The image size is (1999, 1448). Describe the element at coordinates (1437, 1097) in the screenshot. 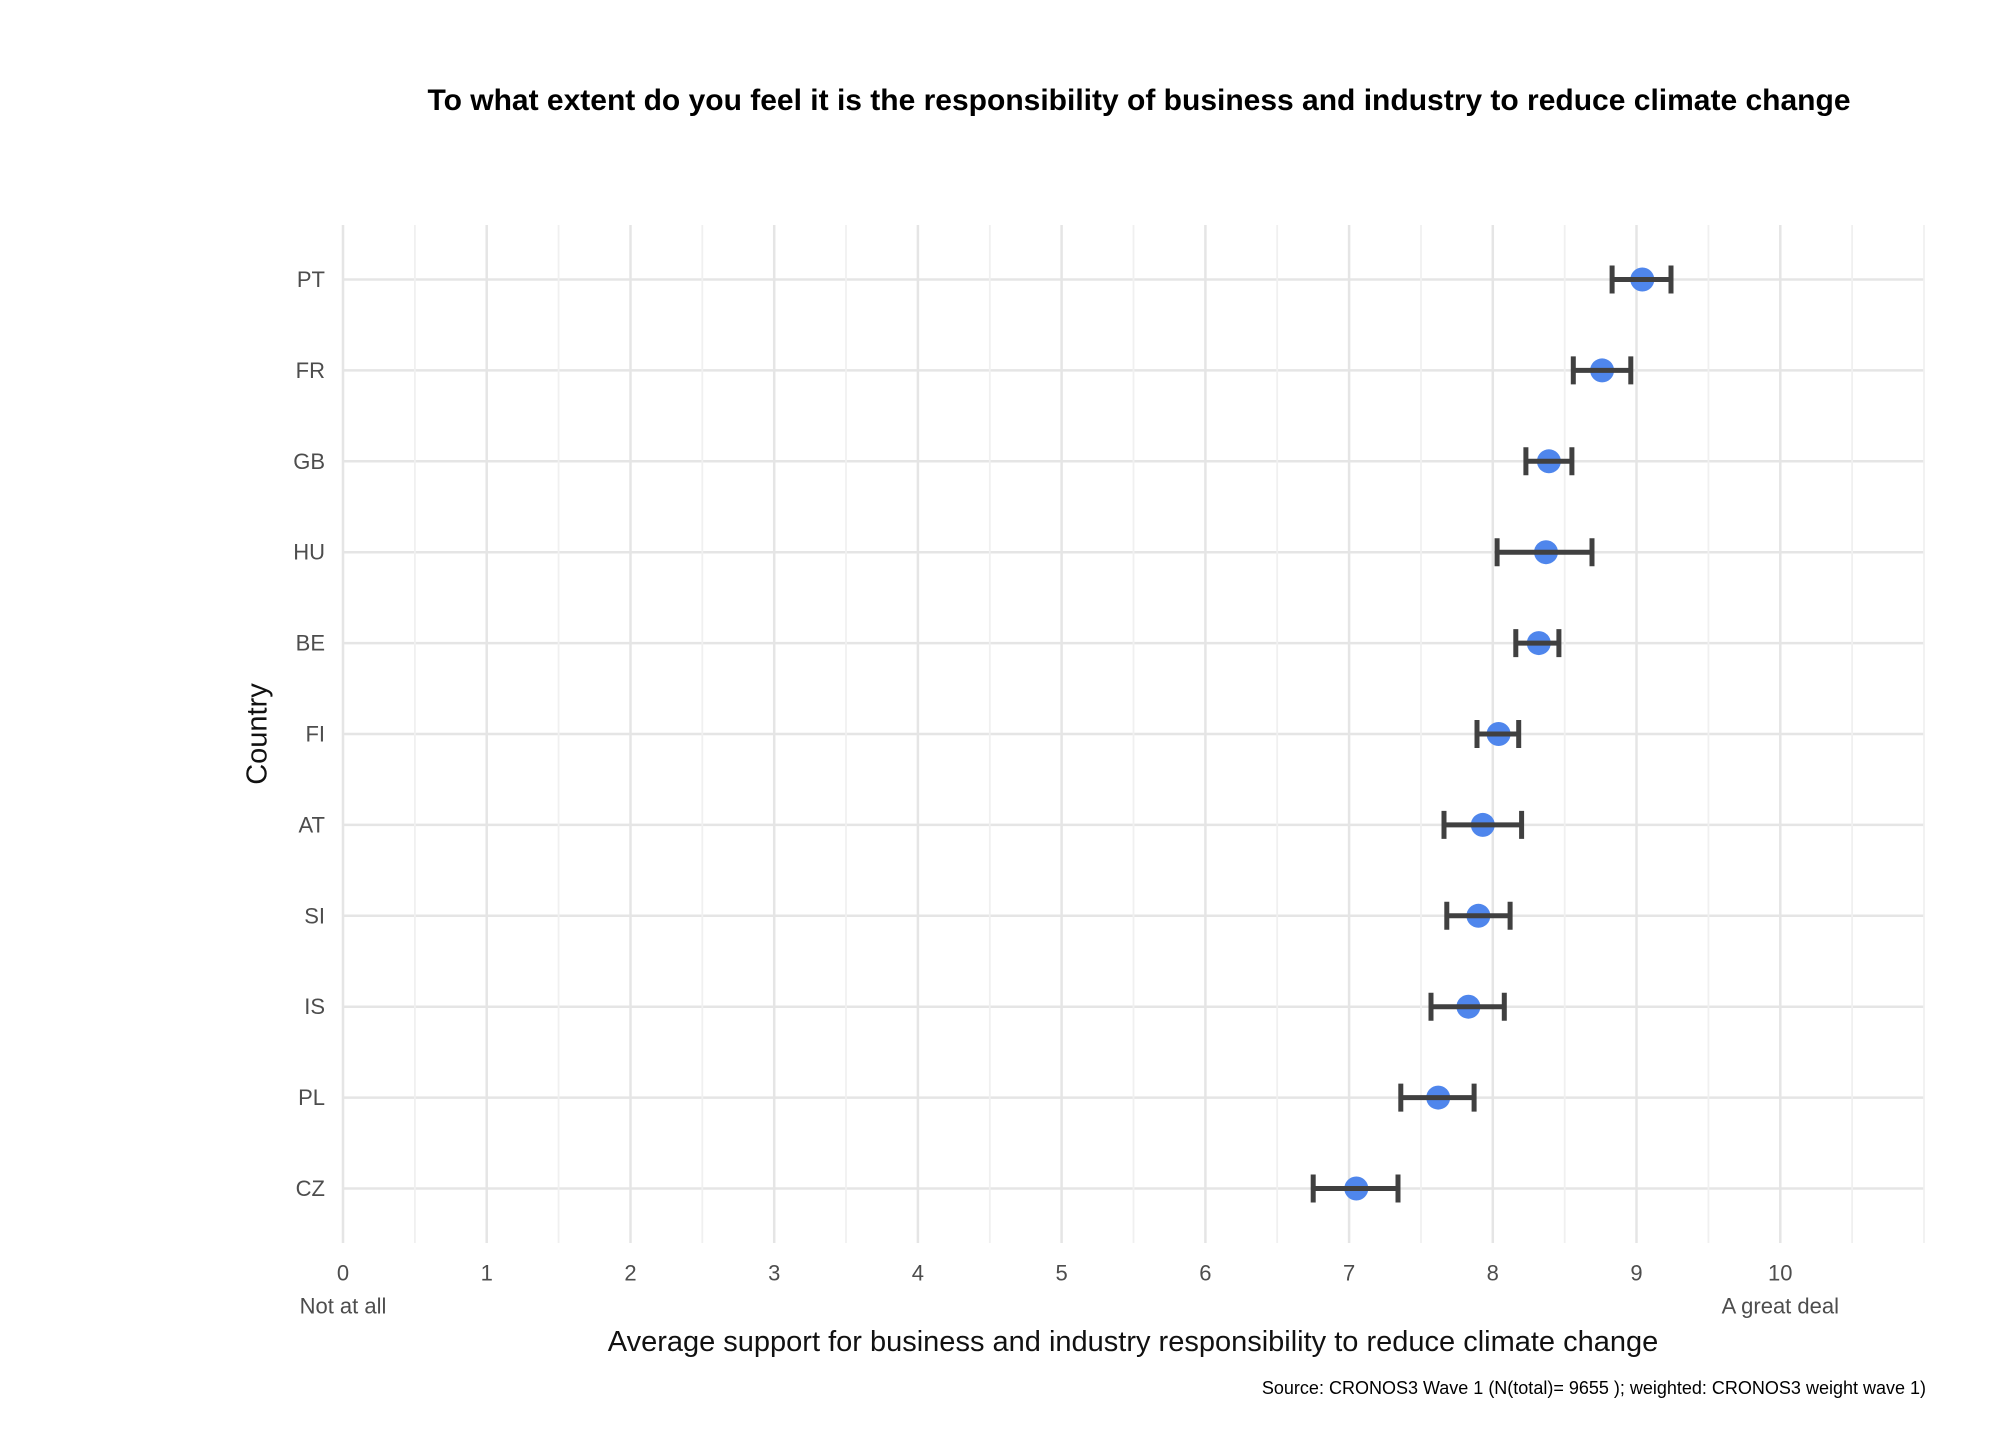

I see `error-bar-PL` at that location.